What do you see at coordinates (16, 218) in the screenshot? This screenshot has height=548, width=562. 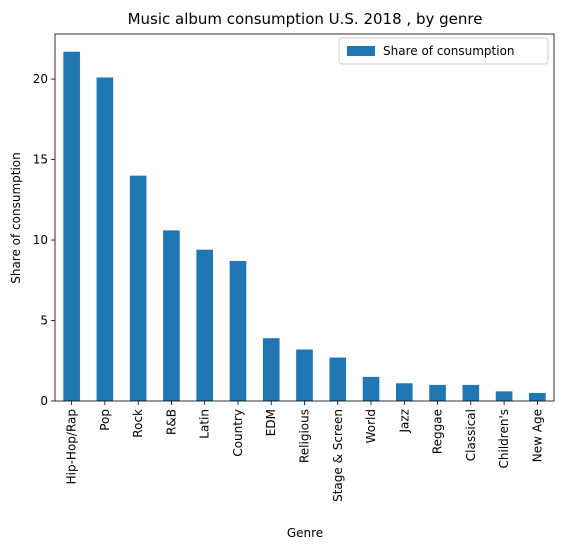 I see `y-axis-label: Share of consumption` at bounding box center [16, 218].